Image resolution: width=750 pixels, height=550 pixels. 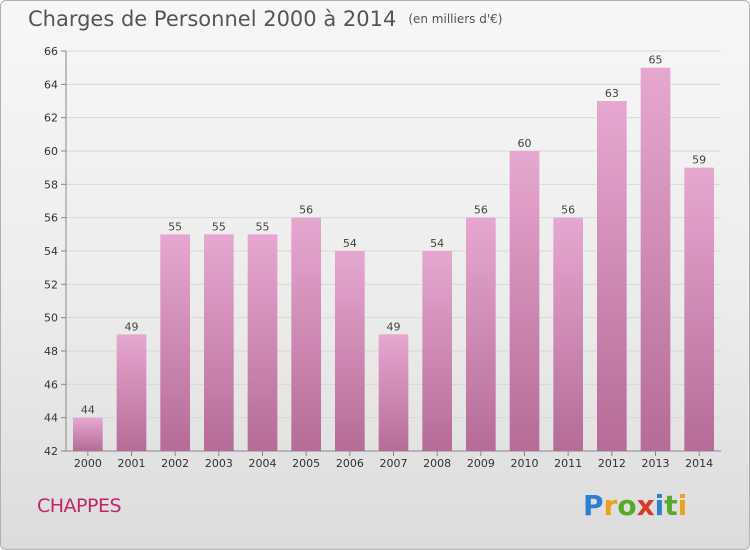 What do you see at coordinates (79, 506) in the screenshot?
I see `commune-name: CHAPPES` at bounding box center [79, 506].